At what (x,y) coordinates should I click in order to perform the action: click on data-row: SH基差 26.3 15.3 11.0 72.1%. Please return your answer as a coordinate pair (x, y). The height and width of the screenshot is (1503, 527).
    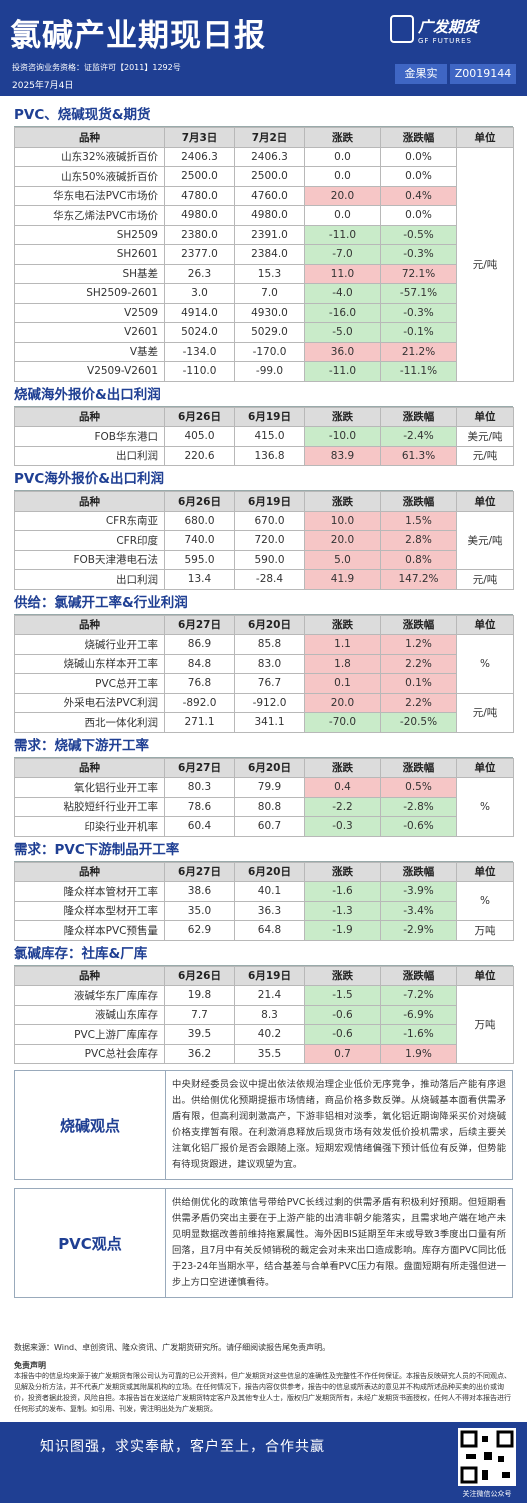
    Looking at the image, I should click on (264, 273).